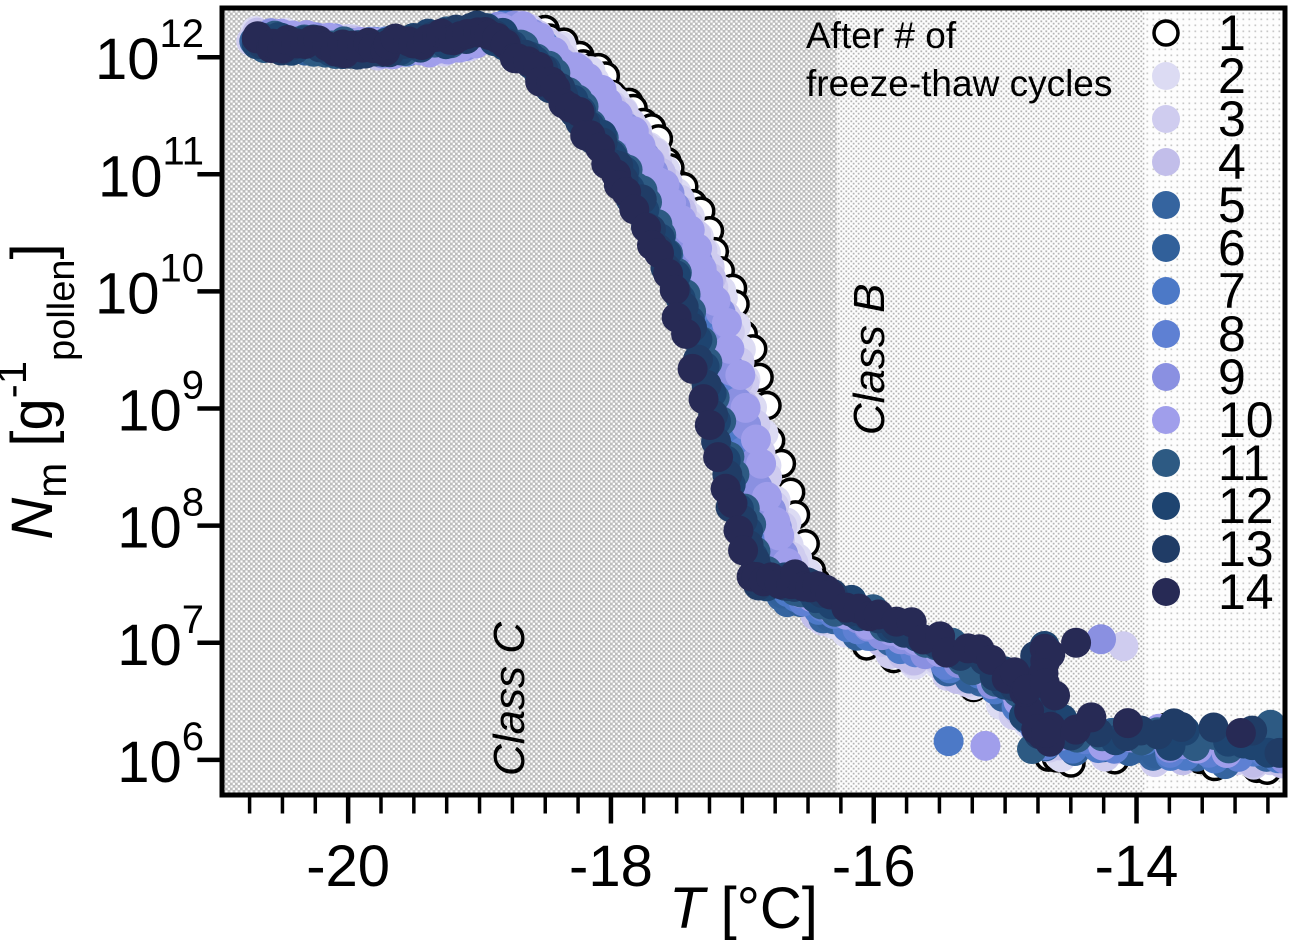 The width and height of the screenshot is (1292, 944). Describe the element at coordinates (758, 810) in the screenshot. I see `x-axis-ticks` at that location.